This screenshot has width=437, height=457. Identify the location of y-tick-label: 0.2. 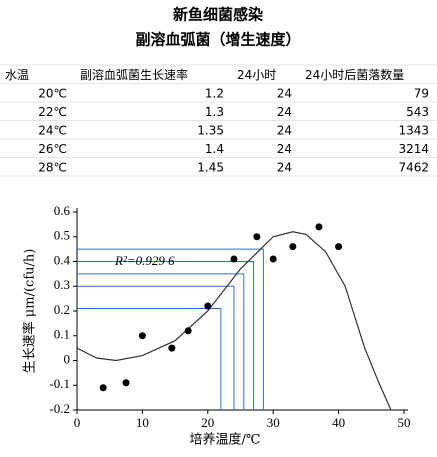
(62, 309).